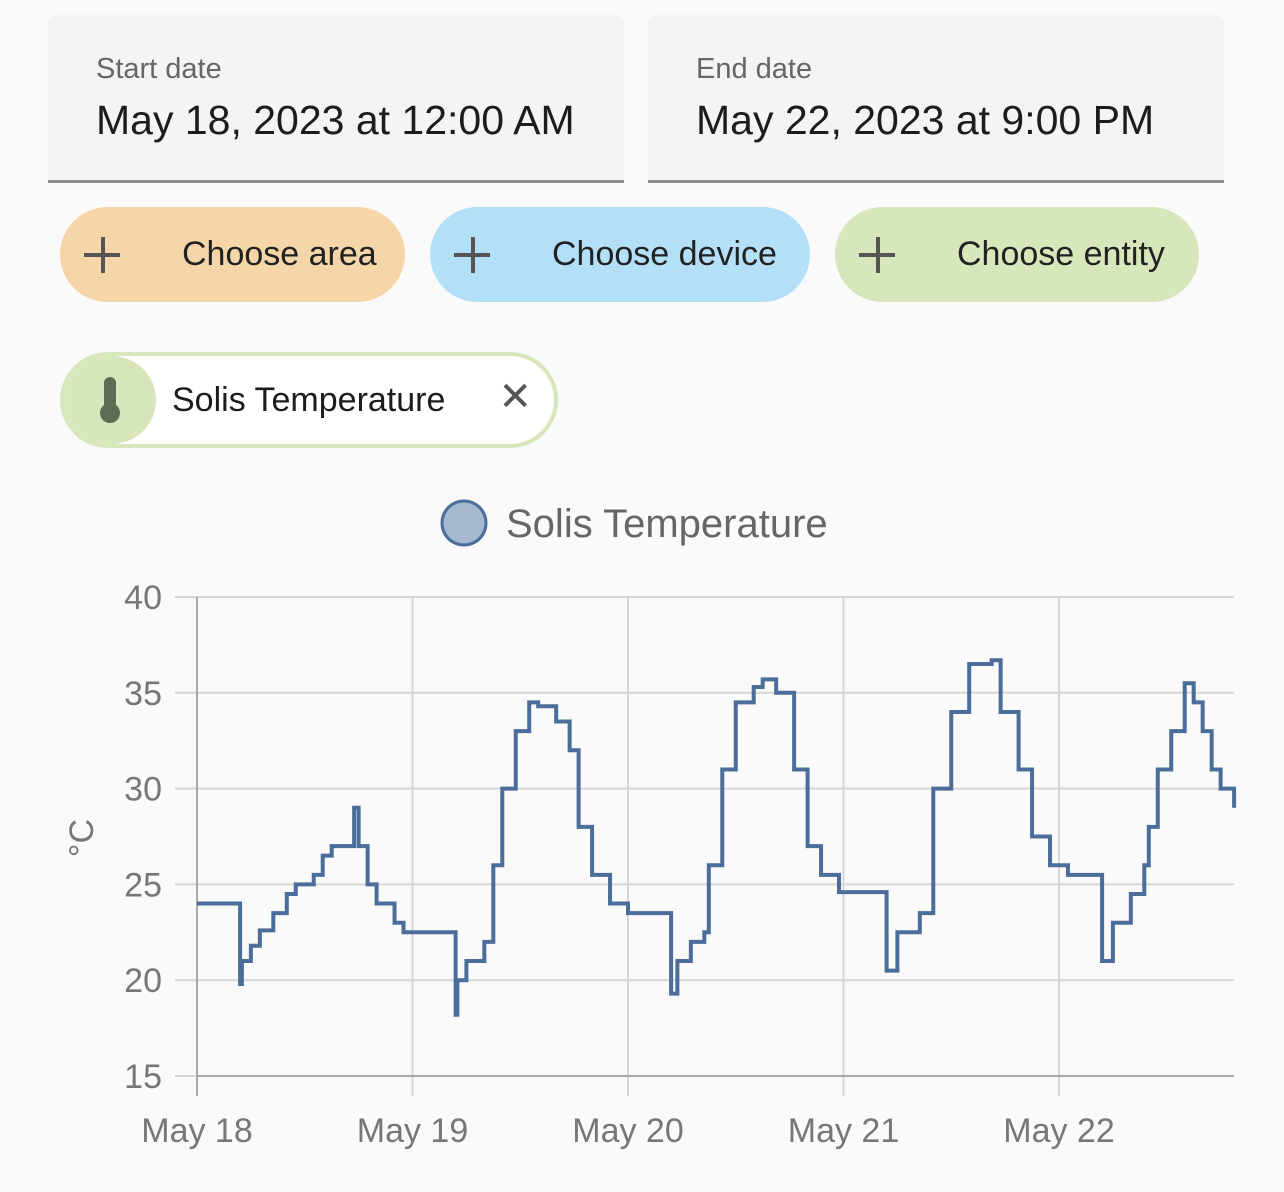 Image resolution: width=1284 pixels, height=1192 pixels. What do you see at coordinates (143, 885) in the screenshot?
I see `y-tick-label: 25` at bounding box center [143, 885].